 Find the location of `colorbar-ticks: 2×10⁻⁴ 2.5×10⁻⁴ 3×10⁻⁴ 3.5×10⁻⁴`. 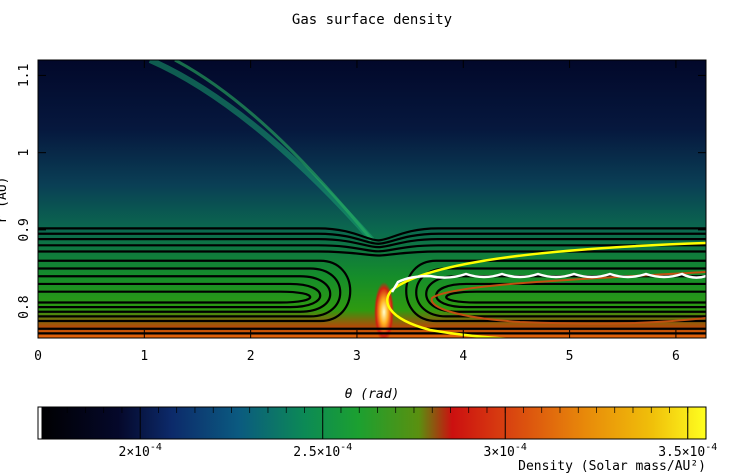

colorbar-ticks: 2×10⁻⁴ 2.5×10⁻⁴ 3×10⁻⁴ 3.5×10⁻⁴ is located at coordinates (382, 433).